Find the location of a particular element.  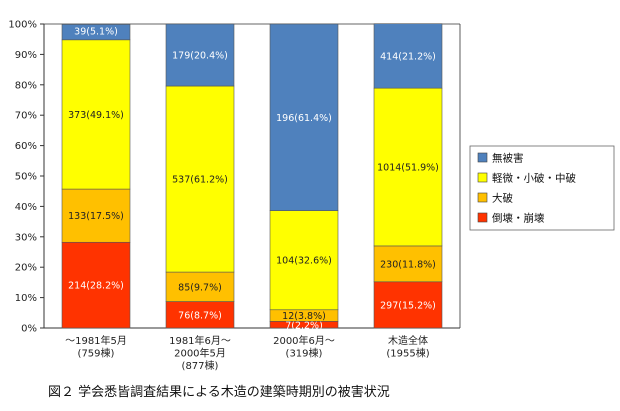

data-label: 214(28.2%) is located at coordinates (96, 286).